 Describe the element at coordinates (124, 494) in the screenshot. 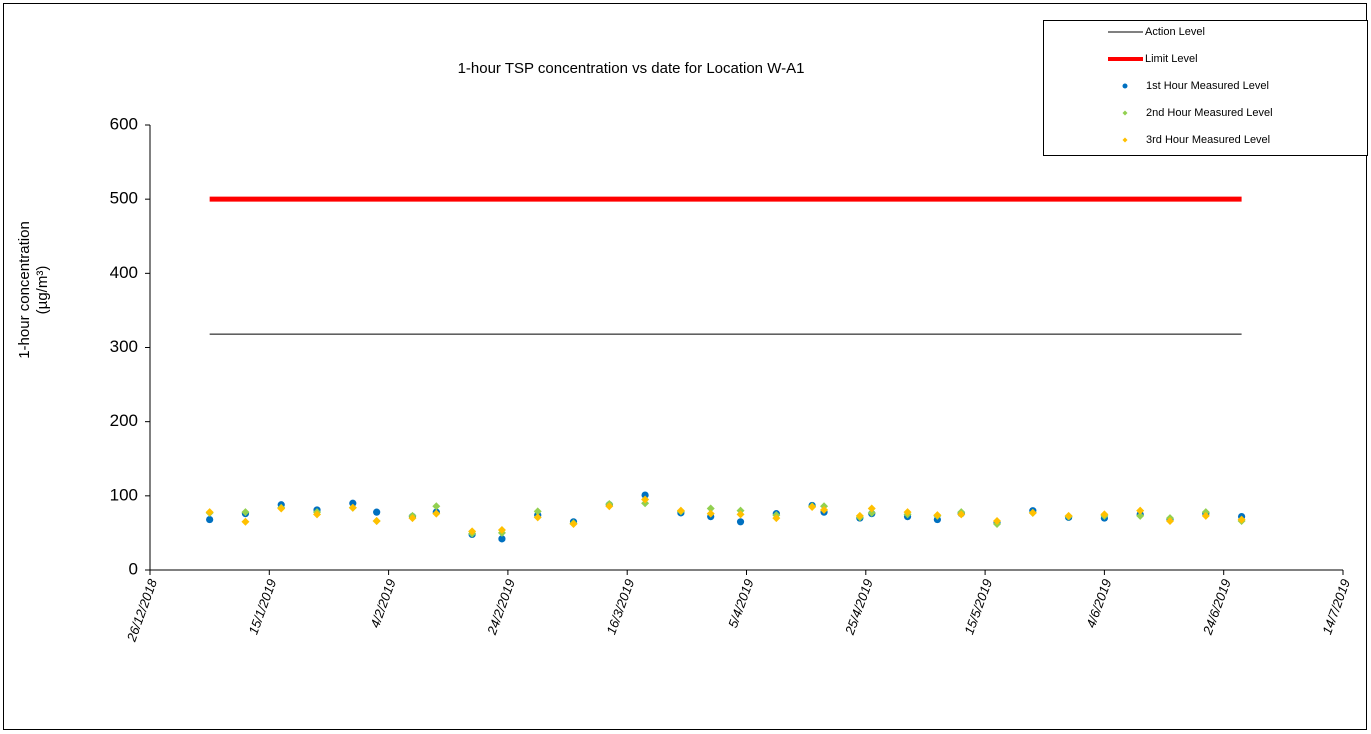

I see `y-tick-label: 100` at that location.